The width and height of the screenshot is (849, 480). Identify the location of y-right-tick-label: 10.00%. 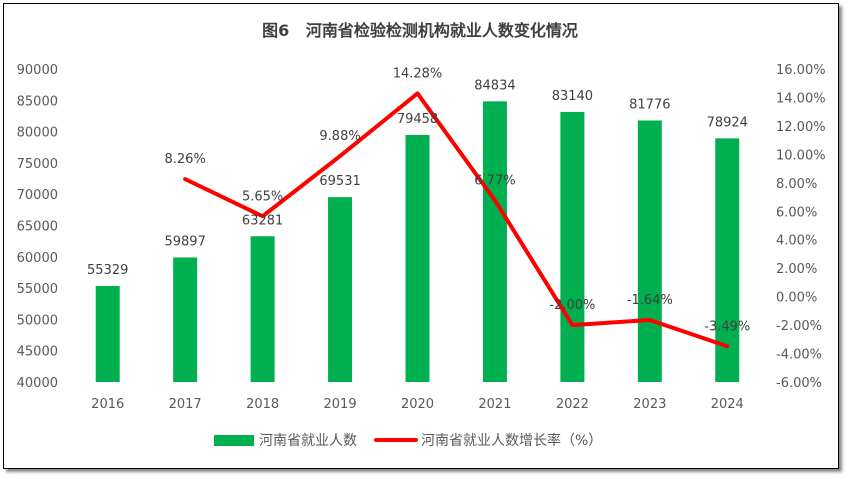
(801, 155).